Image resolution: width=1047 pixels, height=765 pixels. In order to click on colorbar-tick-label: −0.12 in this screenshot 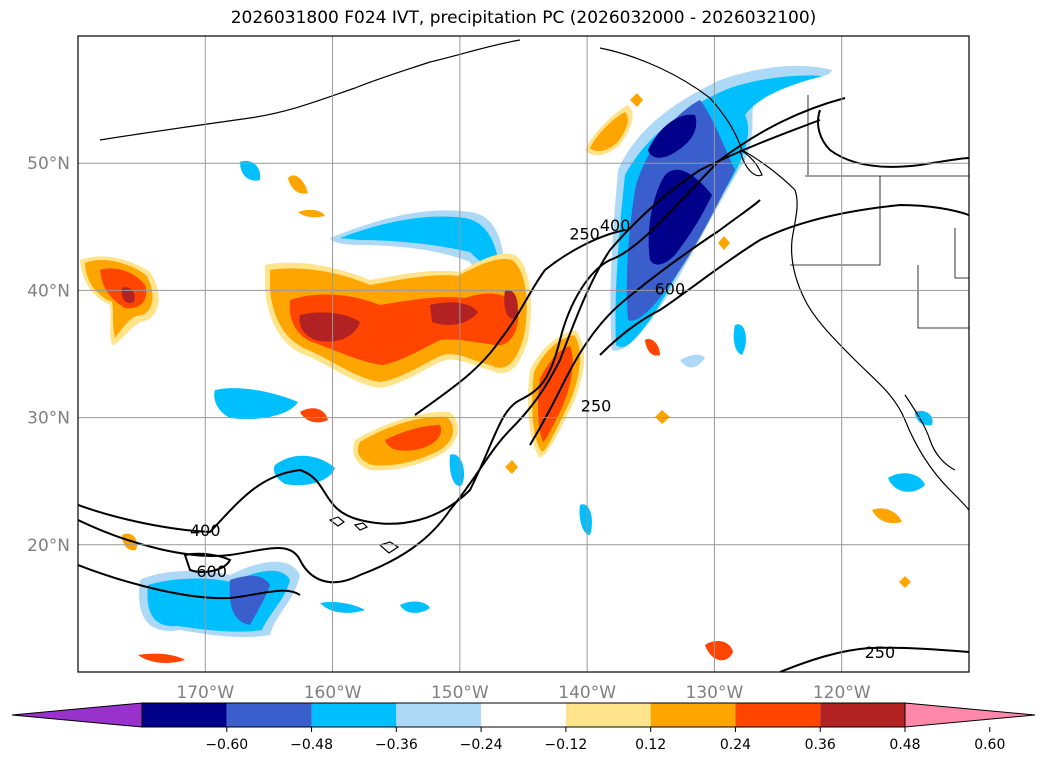, I will do `click(565, 745)`.